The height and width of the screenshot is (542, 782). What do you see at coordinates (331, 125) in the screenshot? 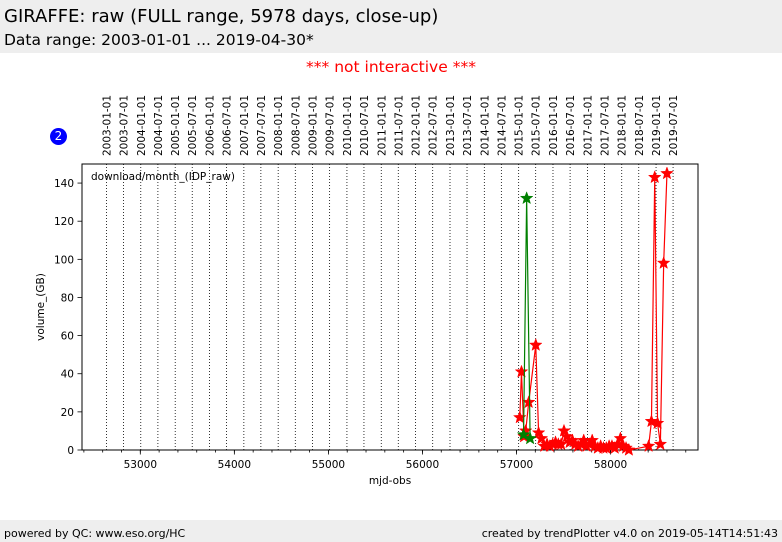
I see `date-label: 2009-07-01` at bounding box center [331, 125].